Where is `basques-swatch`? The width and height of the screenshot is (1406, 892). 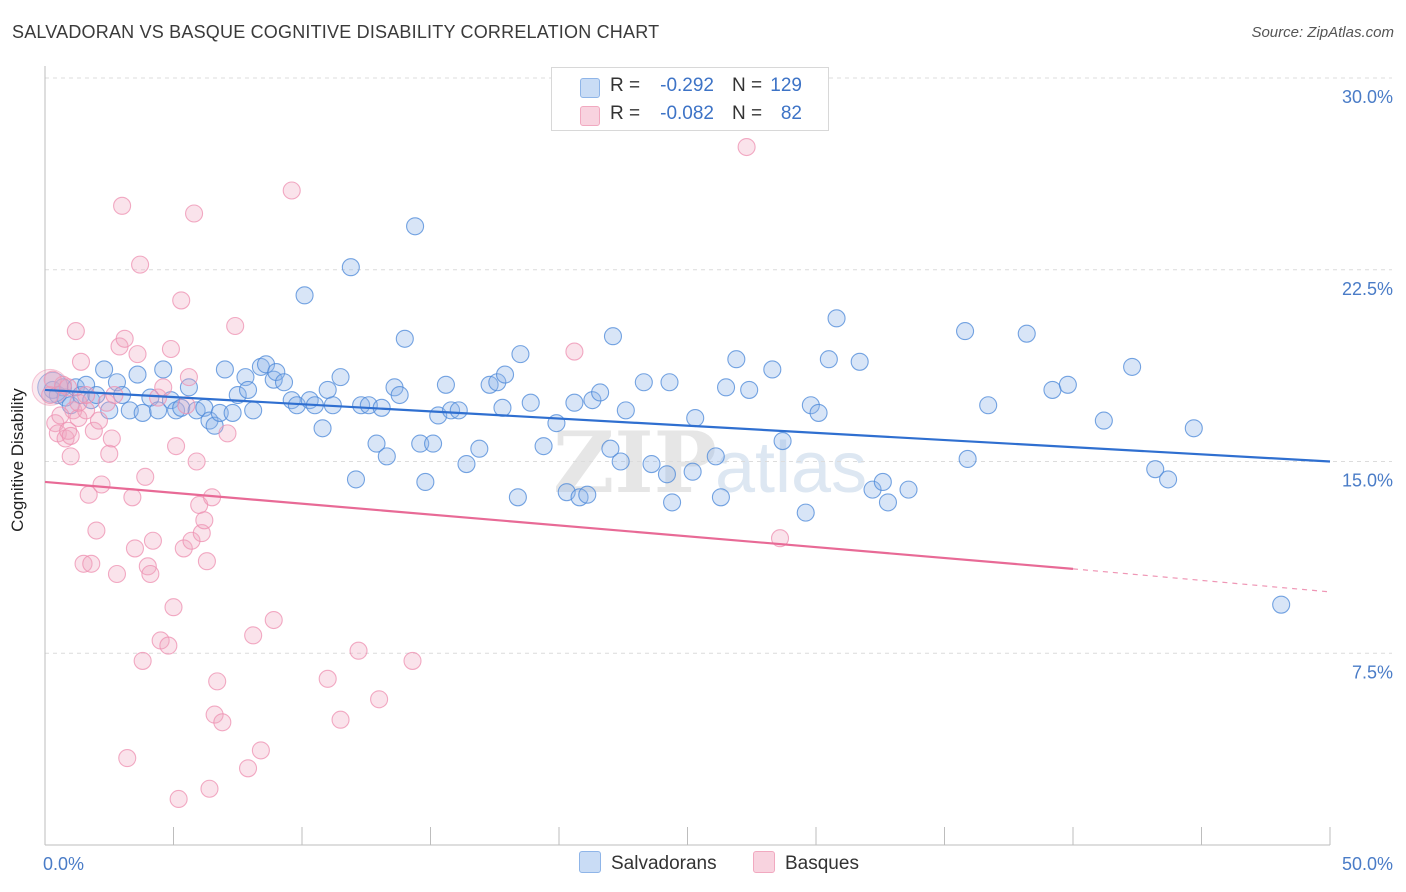
basques-swatch is located at coordinates (590, 116).